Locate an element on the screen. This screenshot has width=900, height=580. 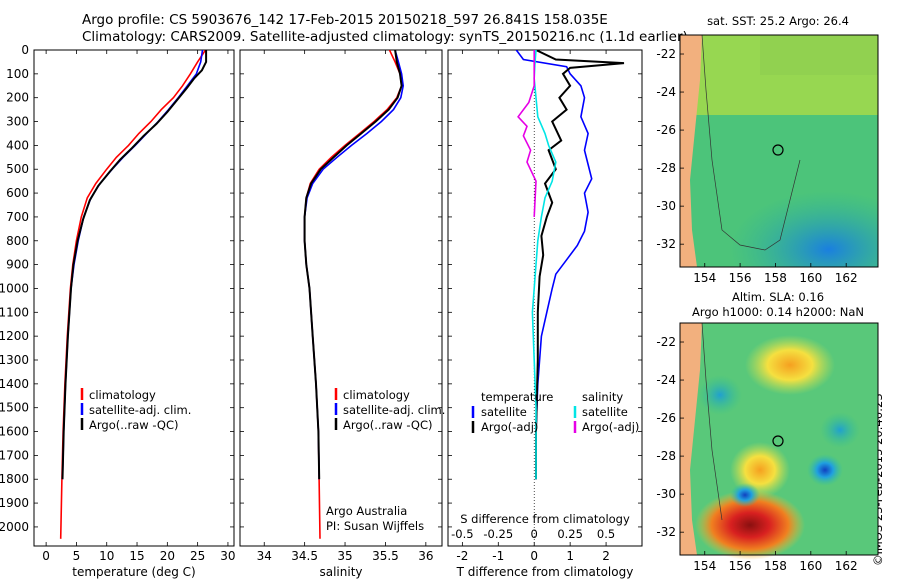
legend-label: satellite-adj. clim. is located at coordinates (140, 410).